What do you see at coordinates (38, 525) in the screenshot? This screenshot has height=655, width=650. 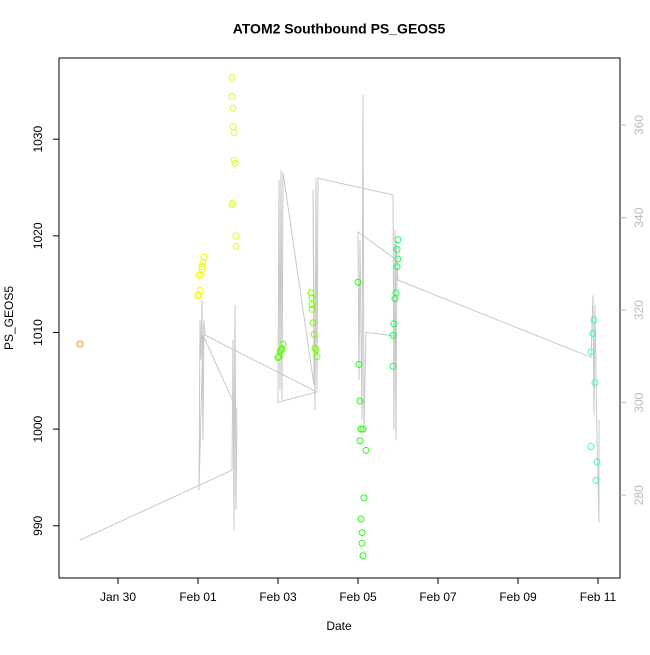 I see `y-tick-label: 990` at bounding box center [38, 525].